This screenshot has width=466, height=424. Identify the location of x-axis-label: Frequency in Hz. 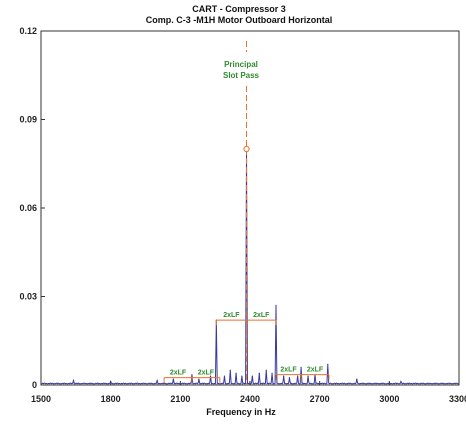
(241, 412).